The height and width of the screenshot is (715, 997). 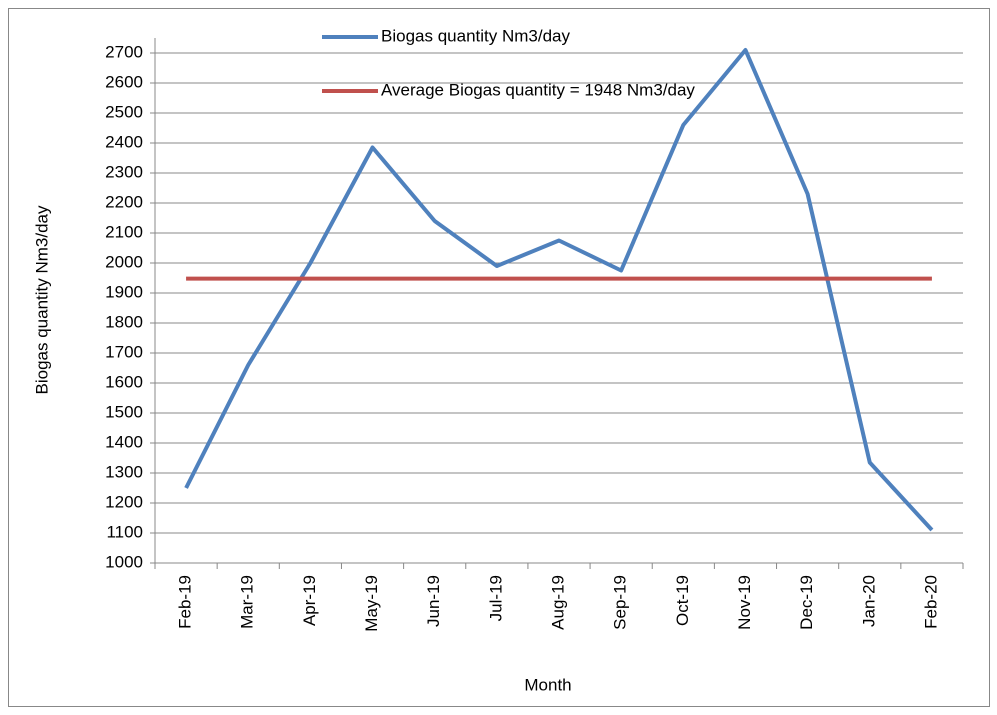 What do you see at coordinates (185, 602) in the screenshot?
I see `x-tick-label: Feb-19` at bounding box center [185, 602].